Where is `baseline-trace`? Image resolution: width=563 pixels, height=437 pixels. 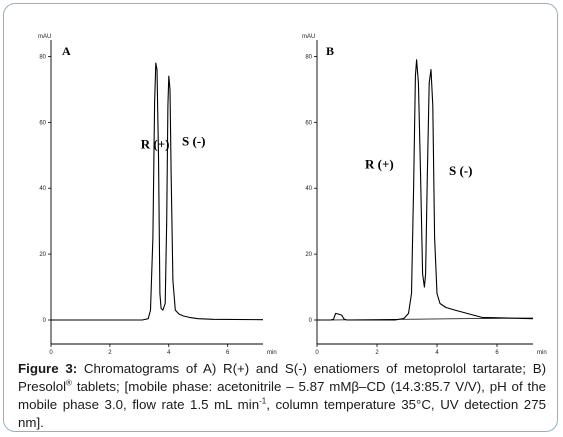
baseline-trace is located at coordinates (432, 319).